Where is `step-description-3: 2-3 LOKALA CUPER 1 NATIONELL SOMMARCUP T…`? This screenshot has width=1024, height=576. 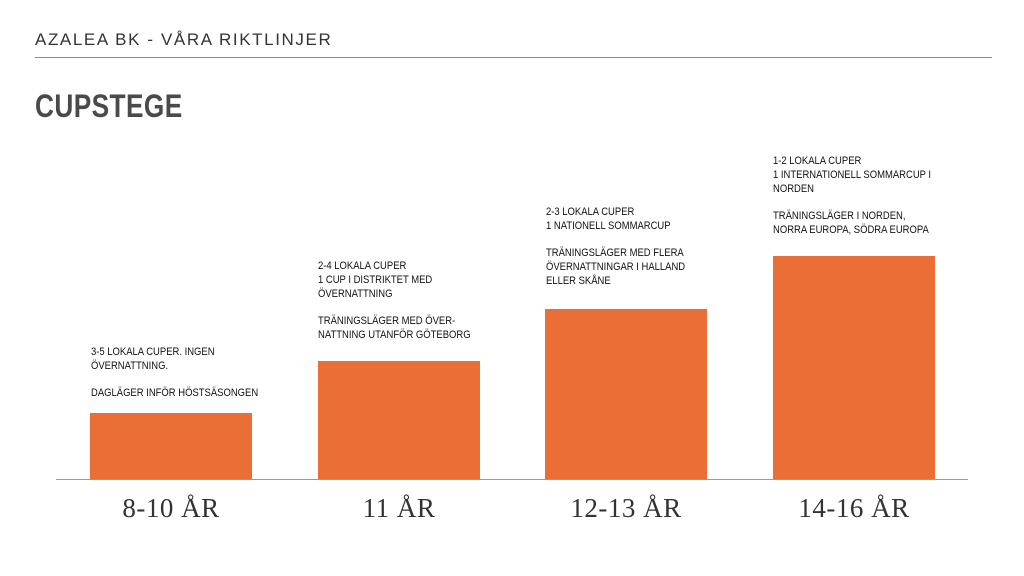
step-description-3: 2-3 LOKALA CUPER 1 NATIONELL SOMMARCUP T… is located at coordinates (632, 246).